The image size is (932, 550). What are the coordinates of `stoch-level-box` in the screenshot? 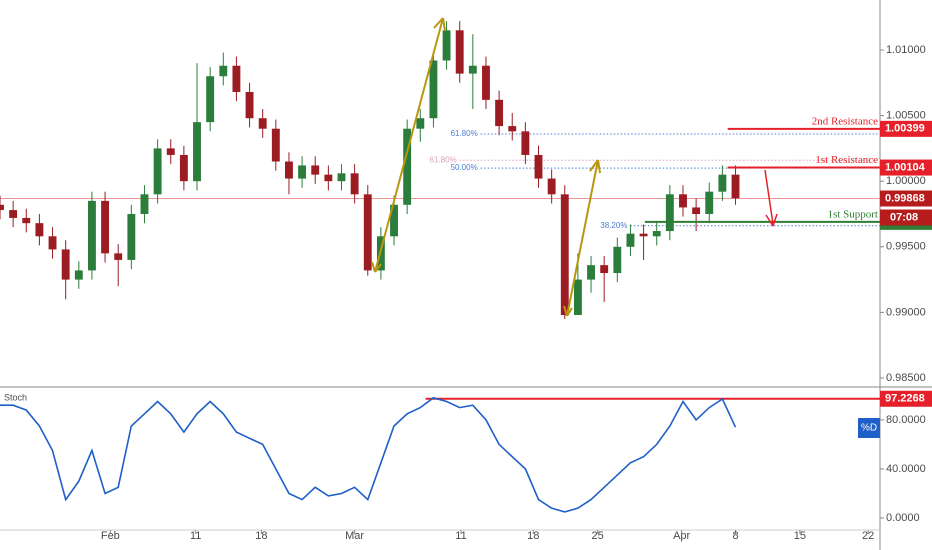 It's located at (906, 398).